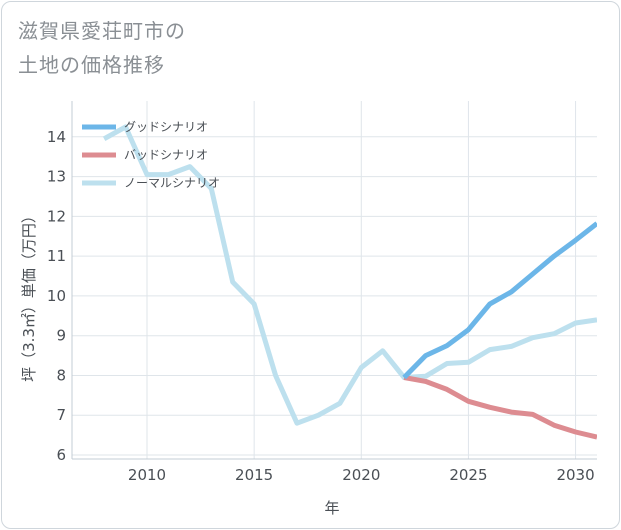  I want to click on y-tick-label: 7, so click(61, 415).